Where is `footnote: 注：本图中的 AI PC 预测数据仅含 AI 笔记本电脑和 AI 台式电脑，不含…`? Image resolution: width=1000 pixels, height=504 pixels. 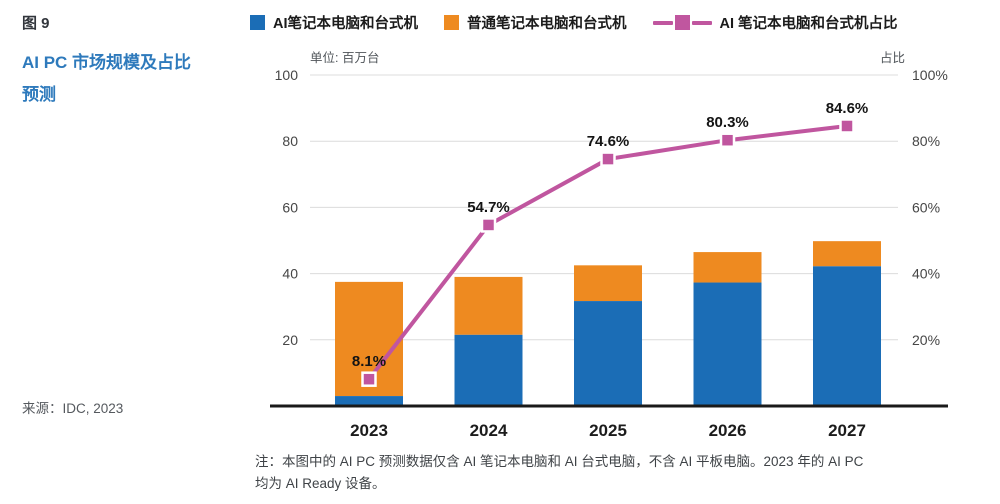 footnote: 注：本图中的 AI PC 预测数据仅含 AI 笔记本电脑和 AI 台式电脑，不含… is located at coordinates (612, 473).